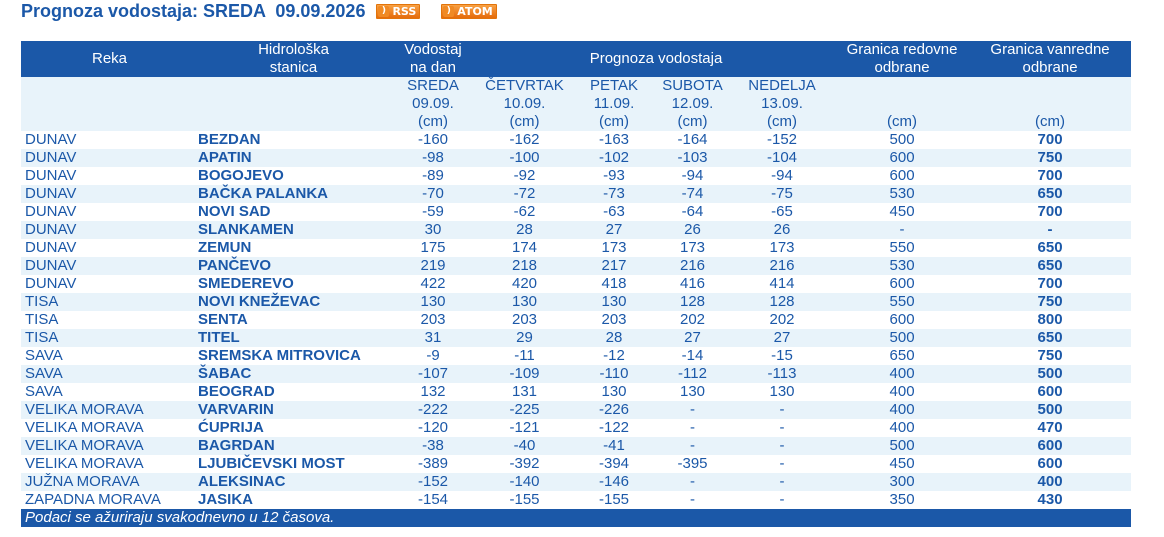 This screenshot has height=537, width=1164. What do you see at coordinates (692, 356) in the screenshot?
I see `level-cell: -14` at bounding box center [692, 356].